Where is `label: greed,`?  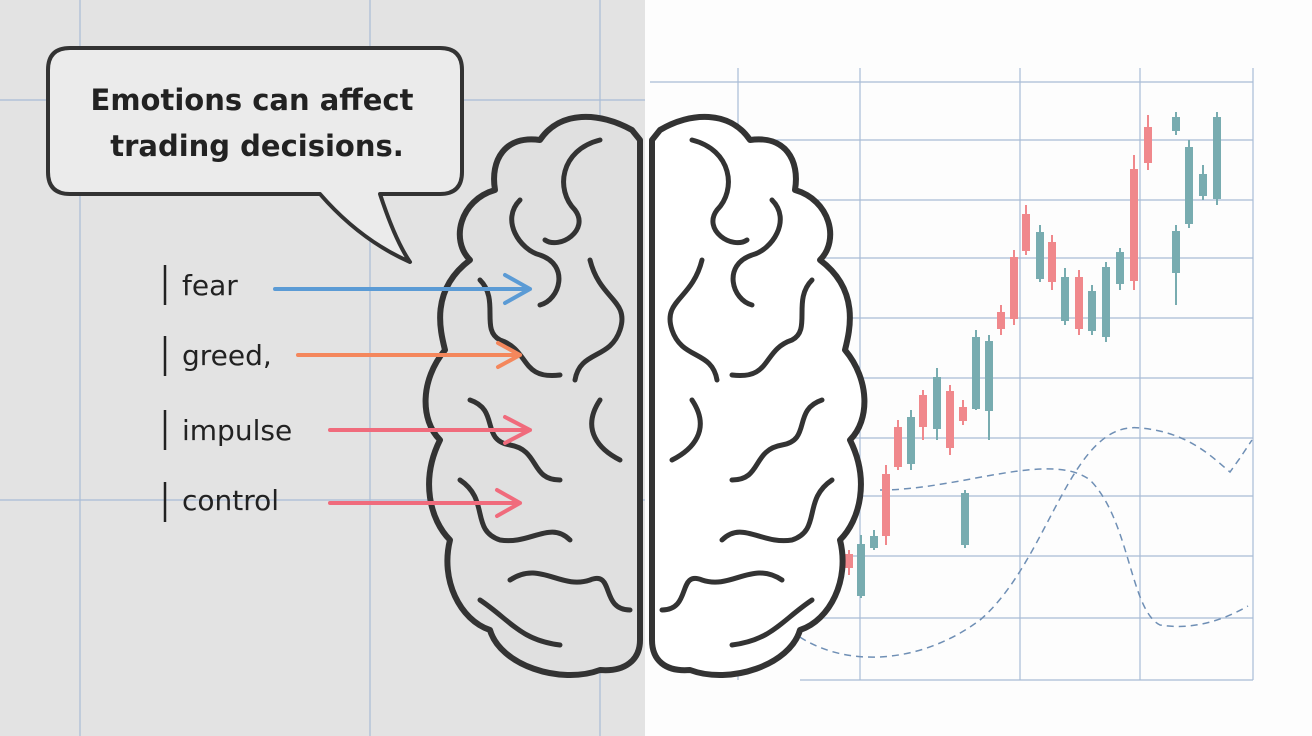
label: greed, is located at coordinates (227, 355).